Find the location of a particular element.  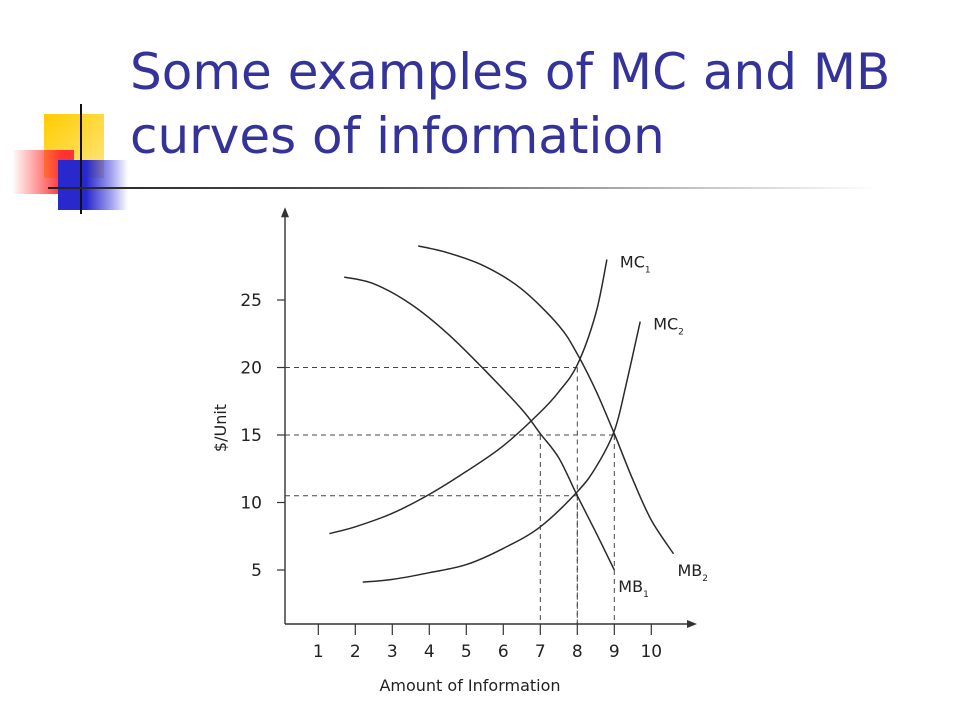

decoration-blue-square is located at coordinates (93, 185).